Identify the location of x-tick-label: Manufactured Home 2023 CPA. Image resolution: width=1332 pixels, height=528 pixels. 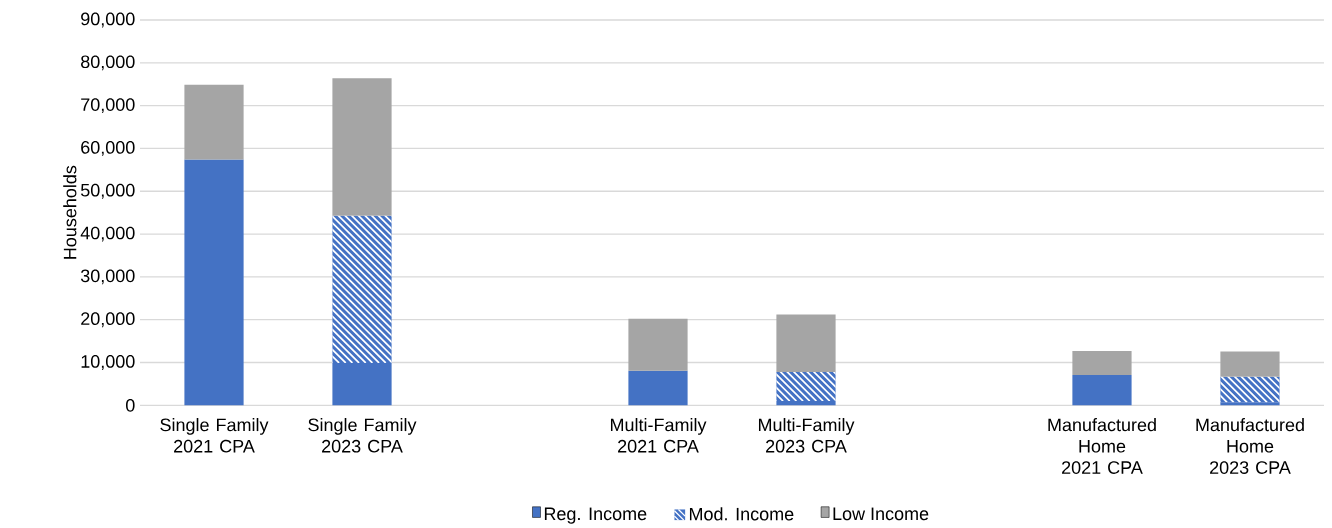
(1250, 446).